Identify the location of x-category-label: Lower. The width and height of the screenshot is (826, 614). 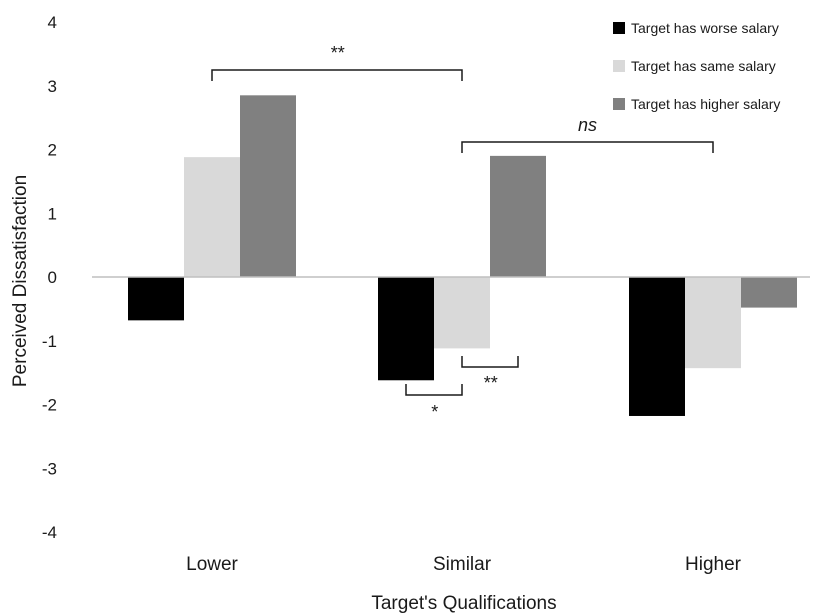
(212, 564).